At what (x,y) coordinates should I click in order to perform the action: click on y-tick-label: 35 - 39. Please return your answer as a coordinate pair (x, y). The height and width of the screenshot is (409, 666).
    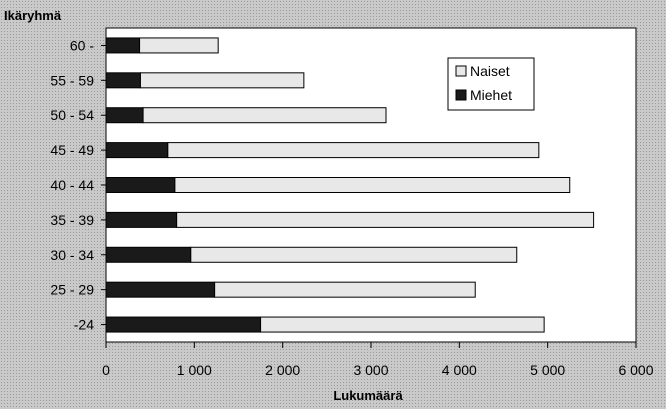
    Looking at the image, I should click on (72, 220).